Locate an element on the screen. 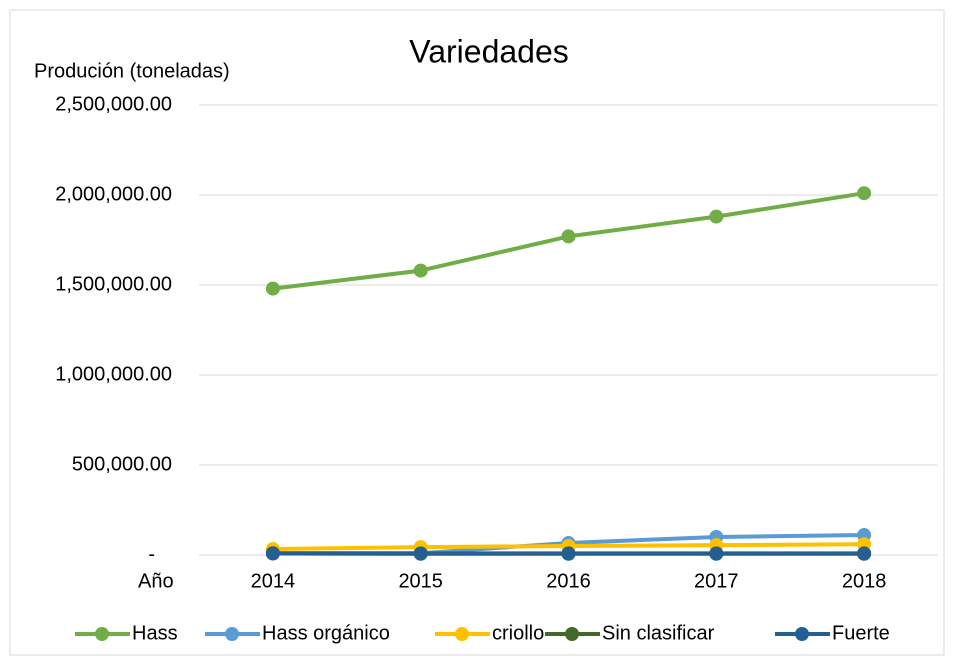 This screenshot has width=955, height=671. y-tick-label: - is located at coordinates (151, 554).